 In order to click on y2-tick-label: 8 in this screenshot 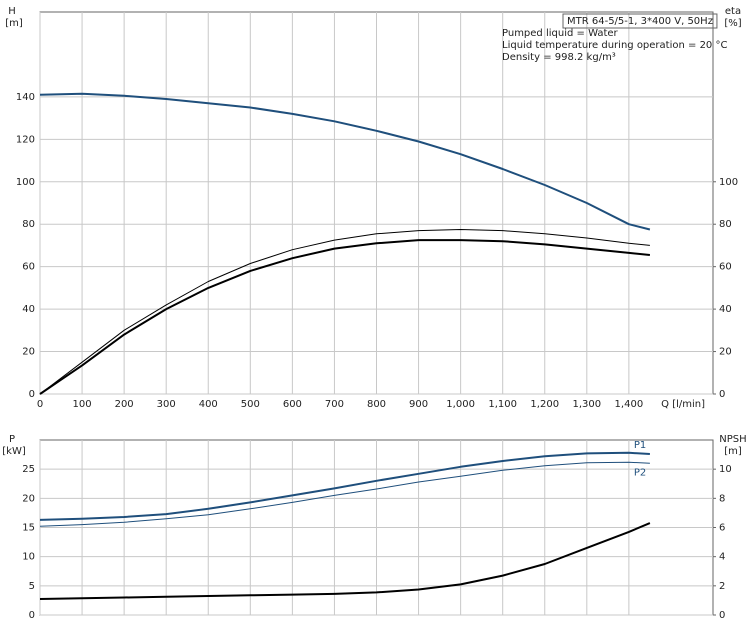, I will do `click(722, 498)`.